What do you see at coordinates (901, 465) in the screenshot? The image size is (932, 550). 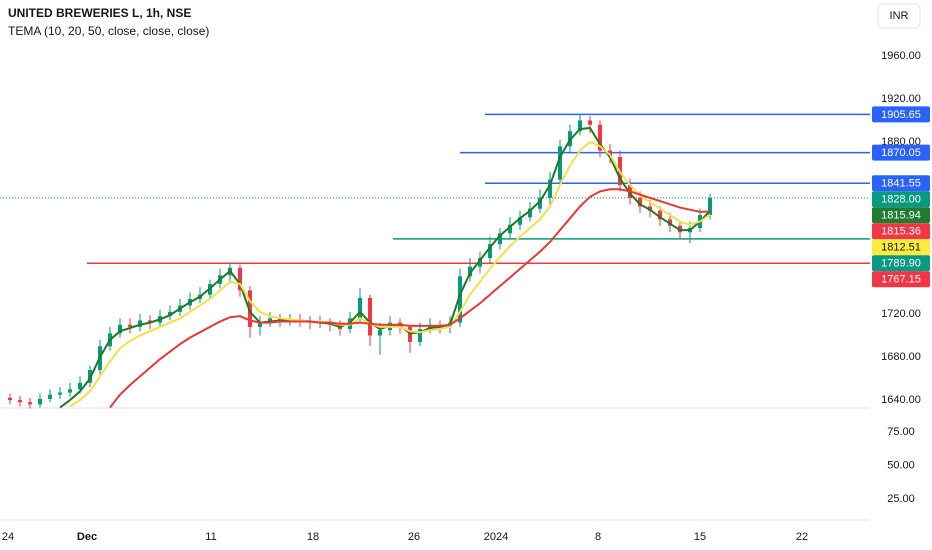 I see `y2-tick-label: 50.00` at bounding box center [901, 465].